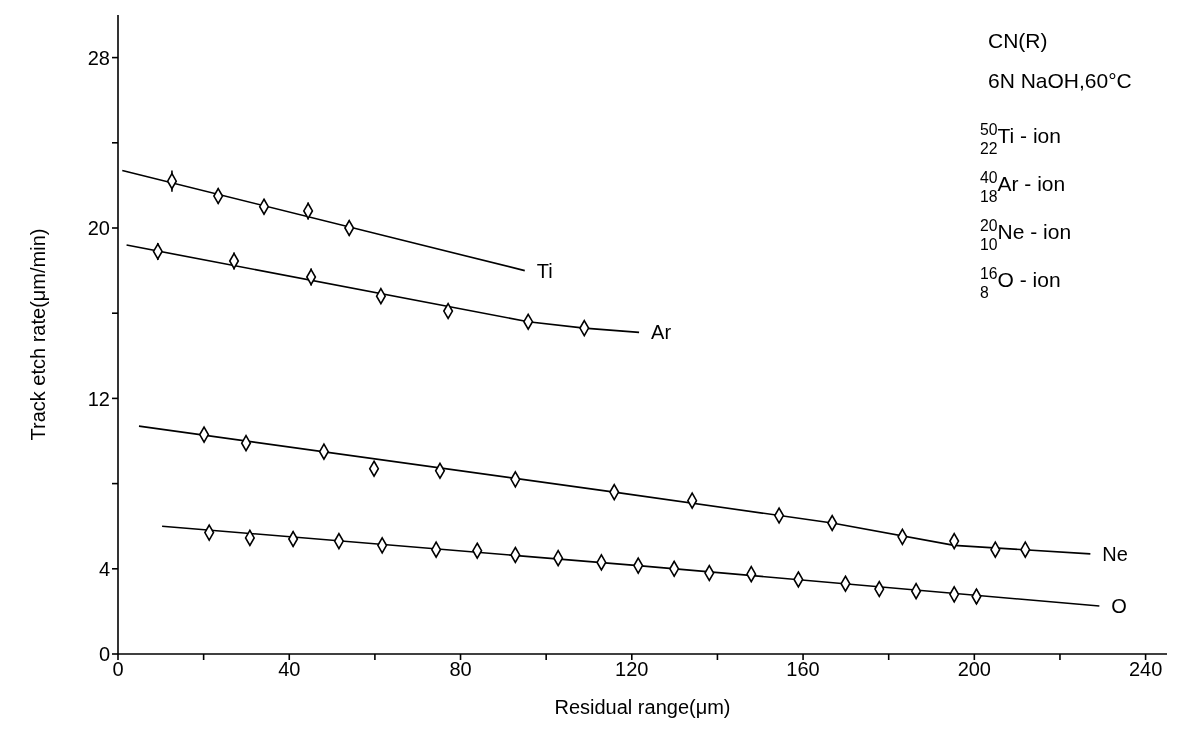 Image resolution: width=1192 pixels, height=736 pixels. I want to click on x-tick-label: 160, so click(803, 669).